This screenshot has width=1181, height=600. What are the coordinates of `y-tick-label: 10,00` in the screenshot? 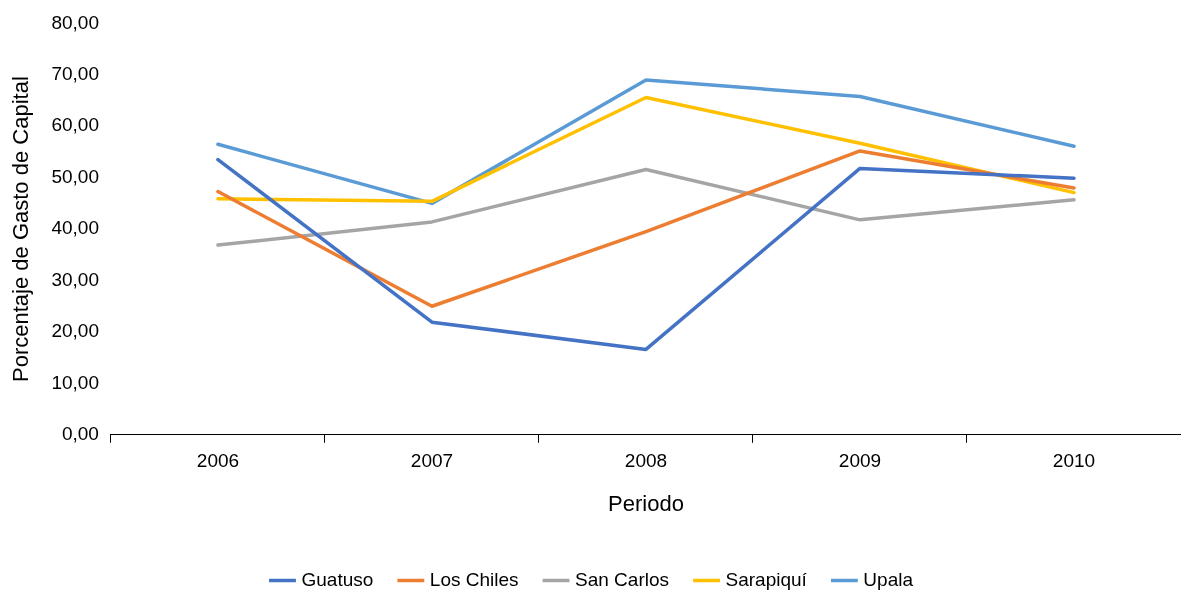 It's located at (75, 382).